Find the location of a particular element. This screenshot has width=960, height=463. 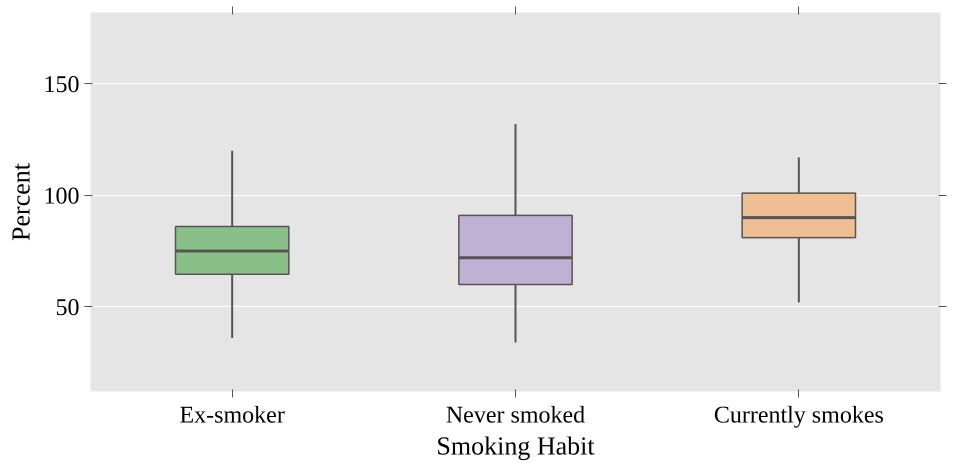

x-tick-label: Currently smokes is located at coordinates (799, 415).